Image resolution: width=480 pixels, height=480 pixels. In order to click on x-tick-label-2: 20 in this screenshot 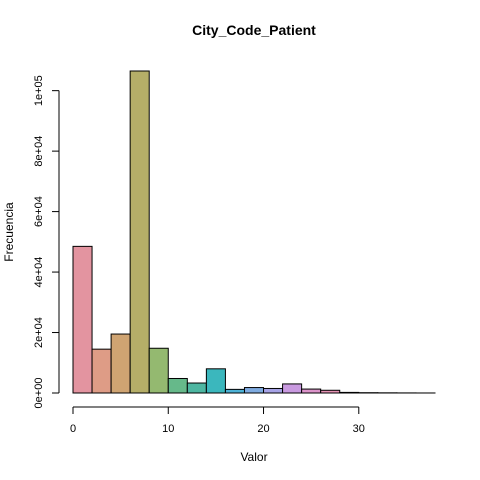, I will do `click(263, 429)`.